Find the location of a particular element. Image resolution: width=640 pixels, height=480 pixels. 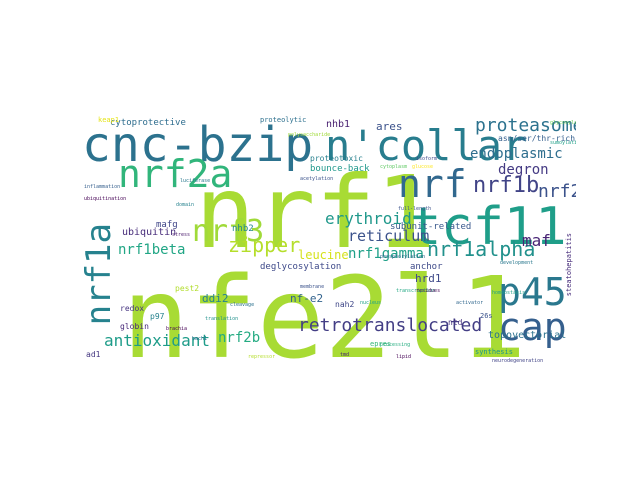

word: steatohepatitis is located at coordinates (569, 265).